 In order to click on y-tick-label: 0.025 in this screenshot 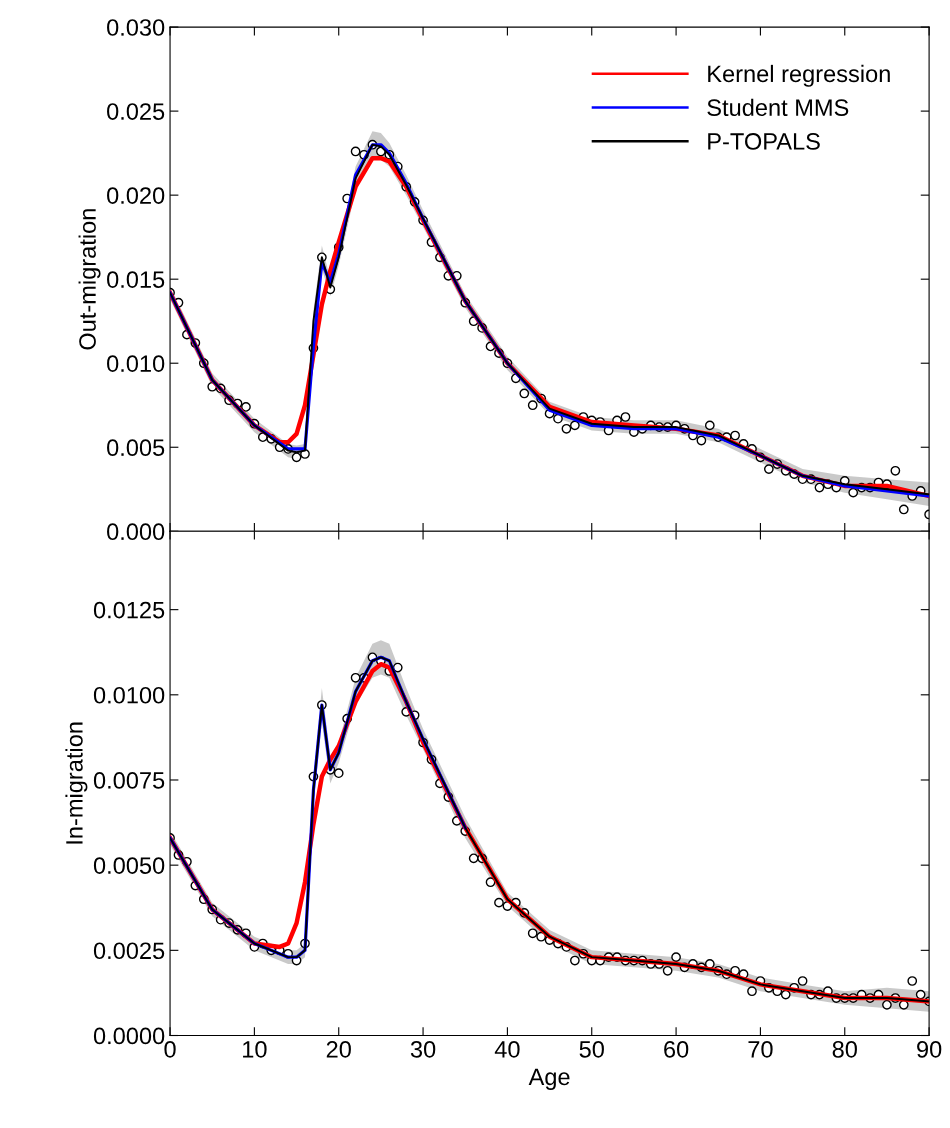, I will do `click(136, 111)`.